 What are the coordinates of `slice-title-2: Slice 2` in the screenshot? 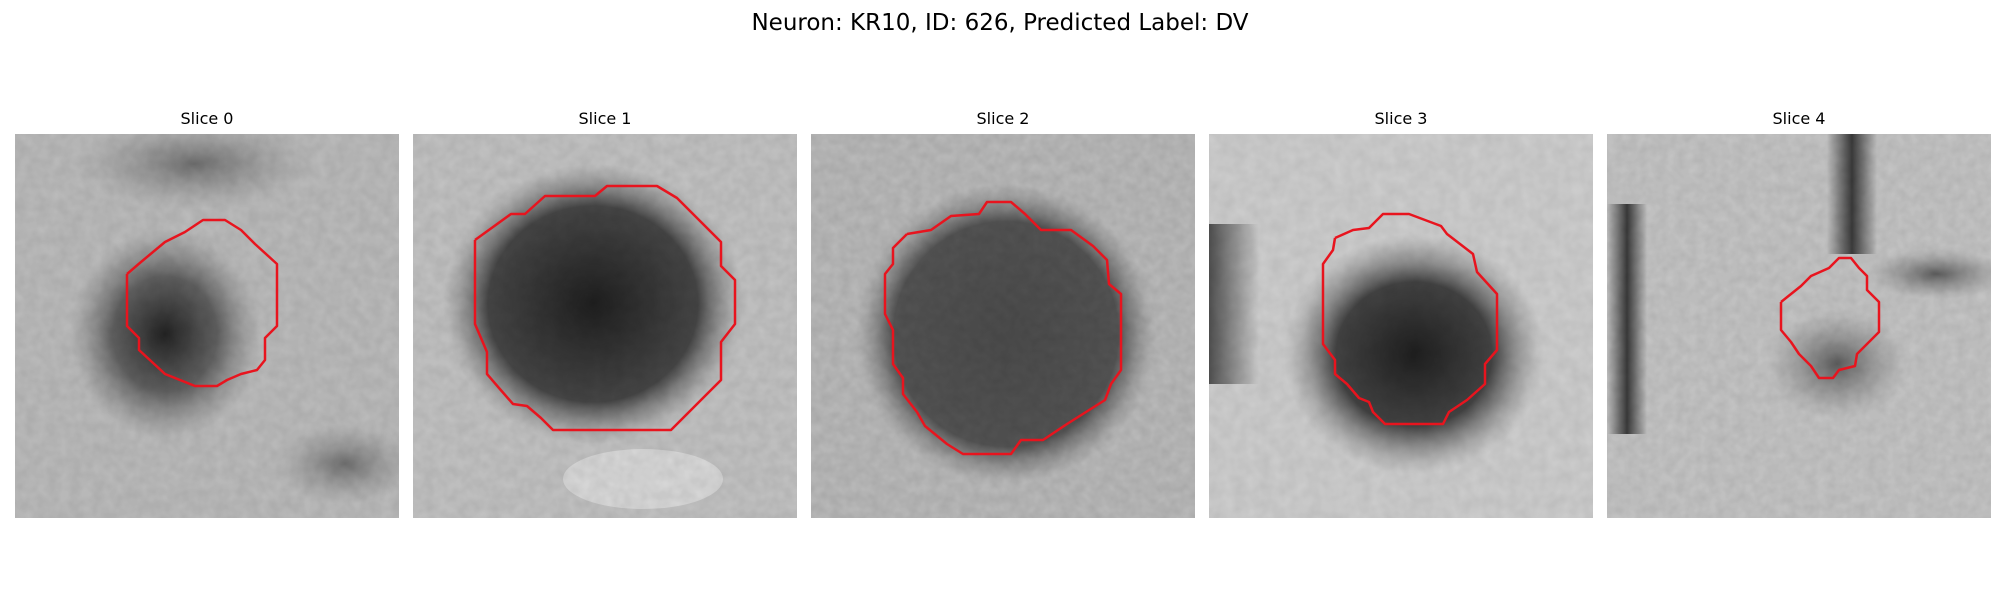 It's located at (1003, 118).